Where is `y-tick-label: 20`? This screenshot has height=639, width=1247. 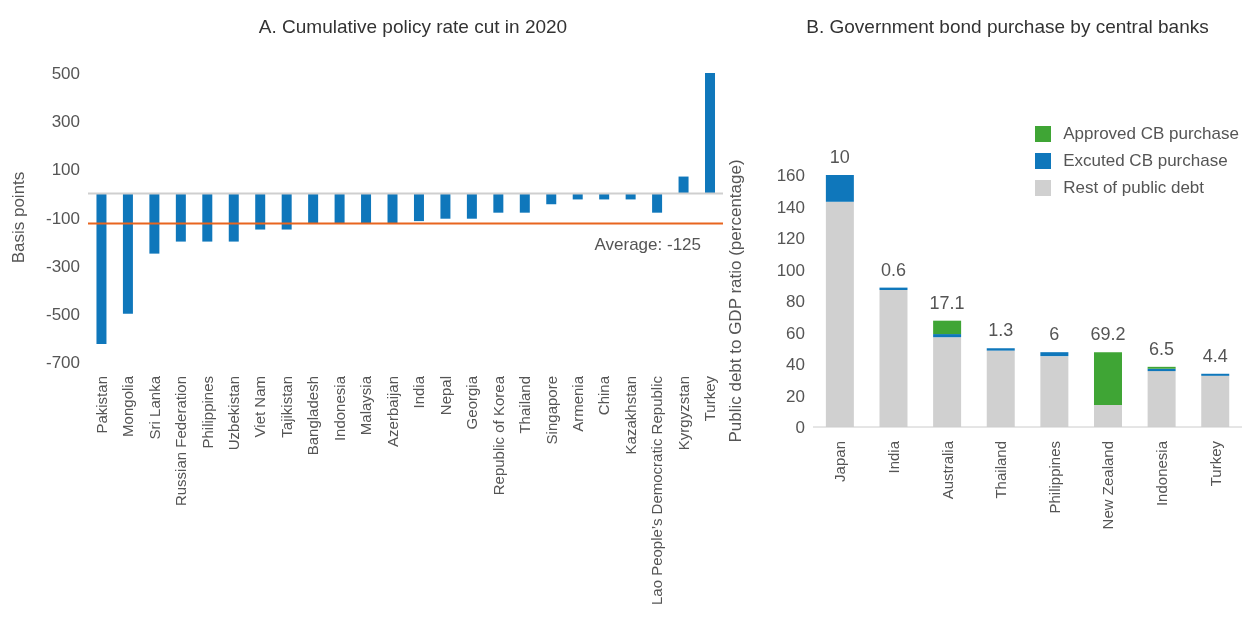
y-tick-label: 20 is located at coordinates (795, 396).